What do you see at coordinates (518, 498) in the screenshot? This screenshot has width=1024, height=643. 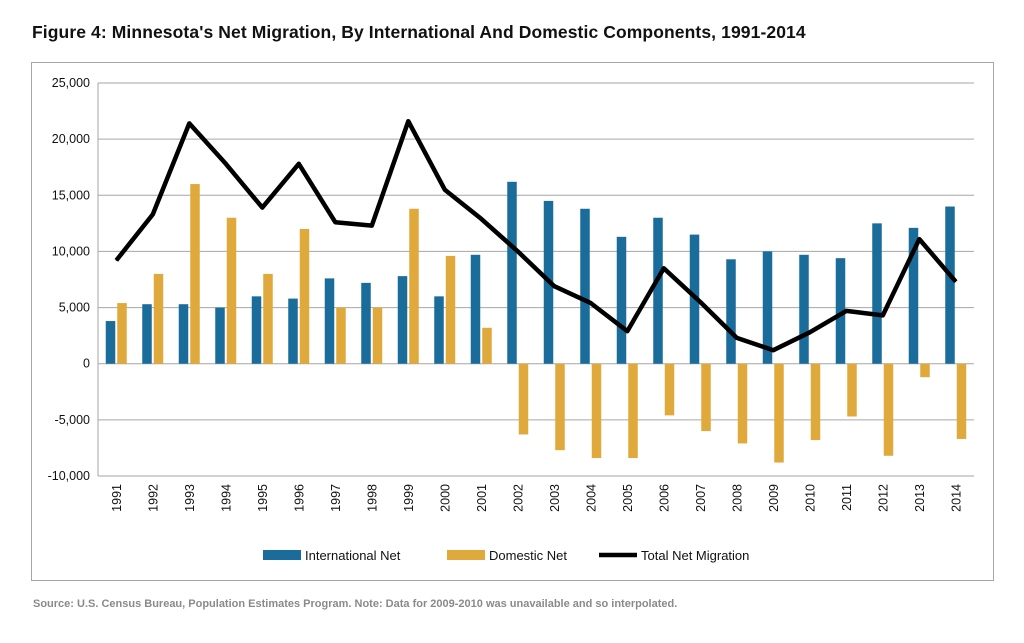 I see `x-tick-label: 2002` at bounding box center [518, 498].